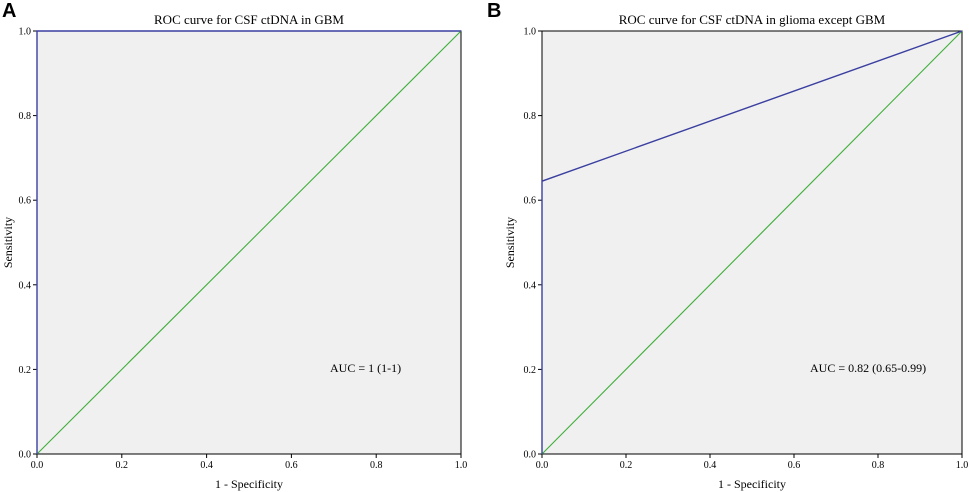  Describe the element at coordinates (494, 11) in the screenshot. I see `panel-letter: B` at that location.